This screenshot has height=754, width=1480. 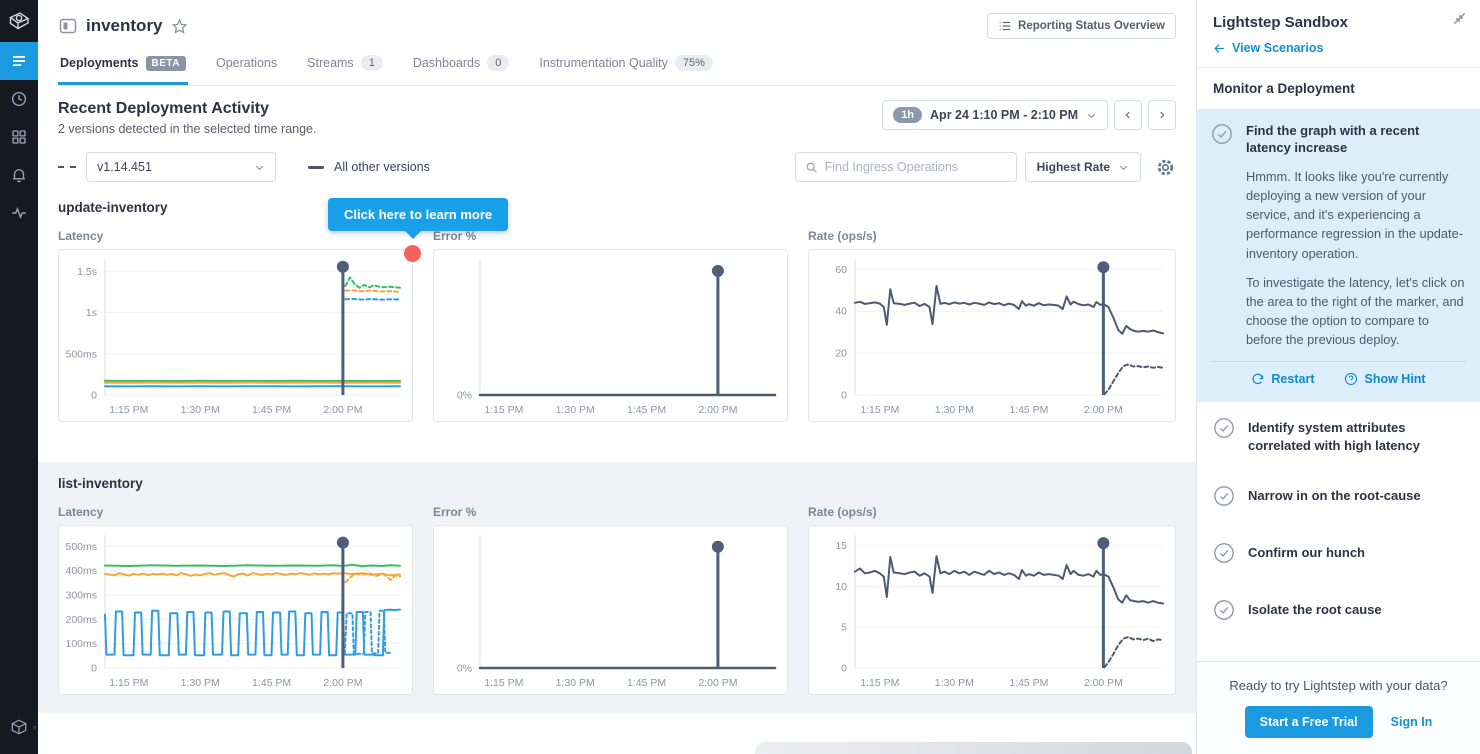 I want to click on sidebar-item-grid, so click(x=19, y=137).